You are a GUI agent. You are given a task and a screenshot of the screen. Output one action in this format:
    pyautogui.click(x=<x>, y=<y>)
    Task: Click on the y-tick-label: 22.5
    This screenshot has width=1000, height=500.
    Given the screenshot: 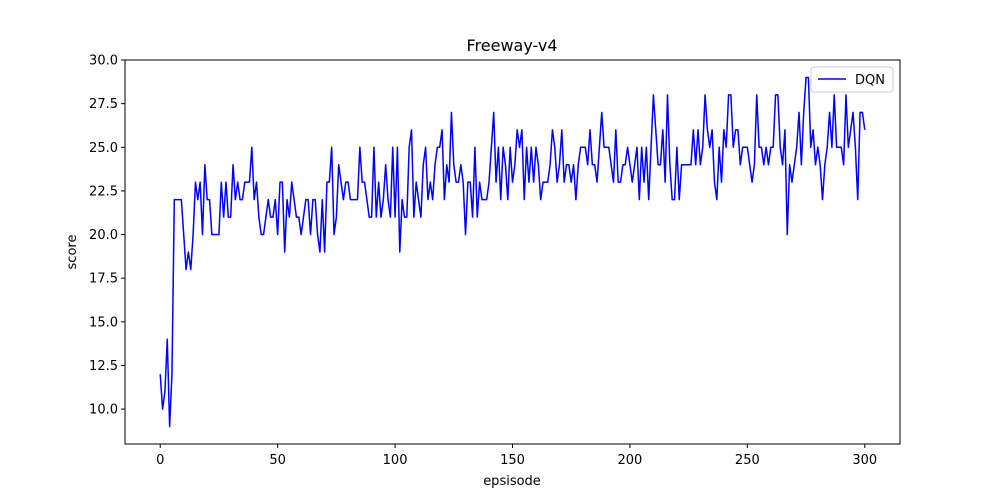 What is the action you would take?
    pyautogui.click(x=103, y=191)
    